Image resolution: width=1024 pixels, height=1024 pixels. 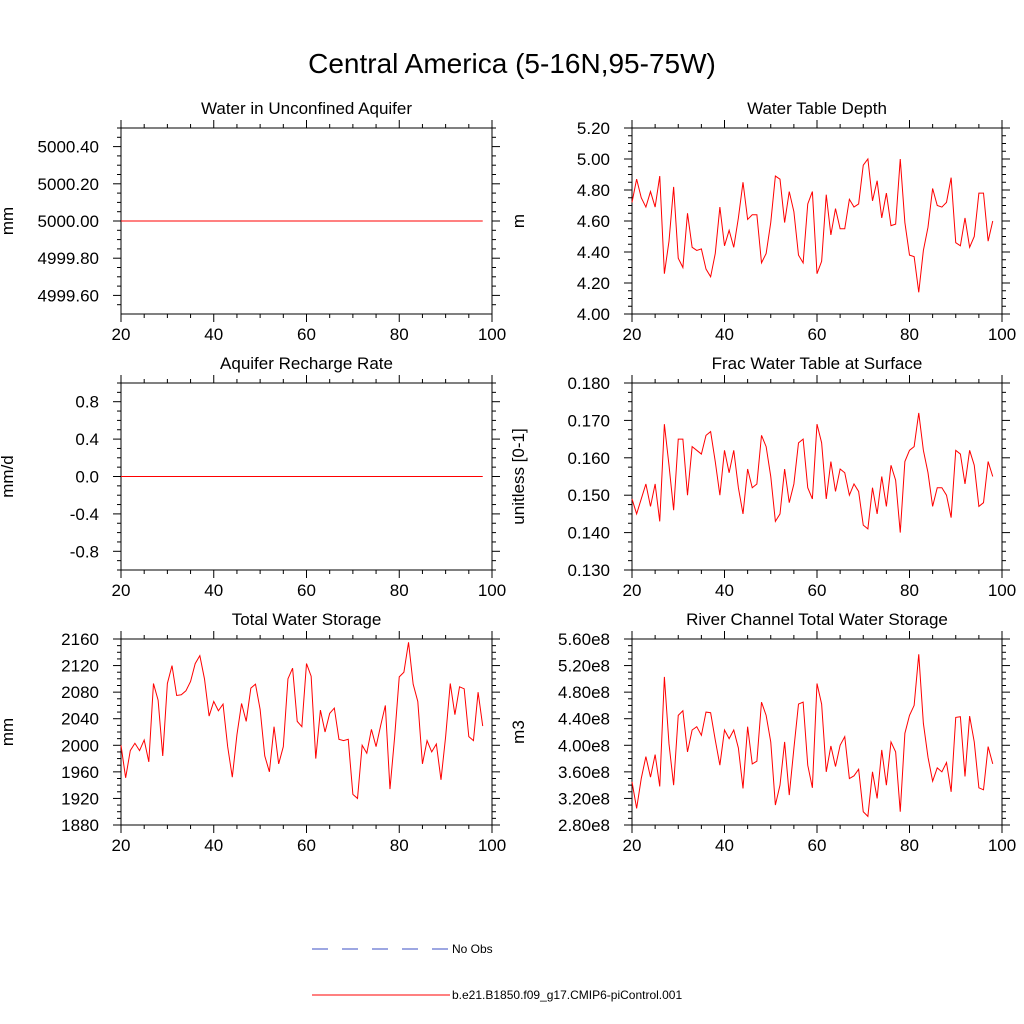 What do you see at coordinates (80, 719) in the screenshot?
I see `y-tick-label: 2040` at bounding box center [80, 719].